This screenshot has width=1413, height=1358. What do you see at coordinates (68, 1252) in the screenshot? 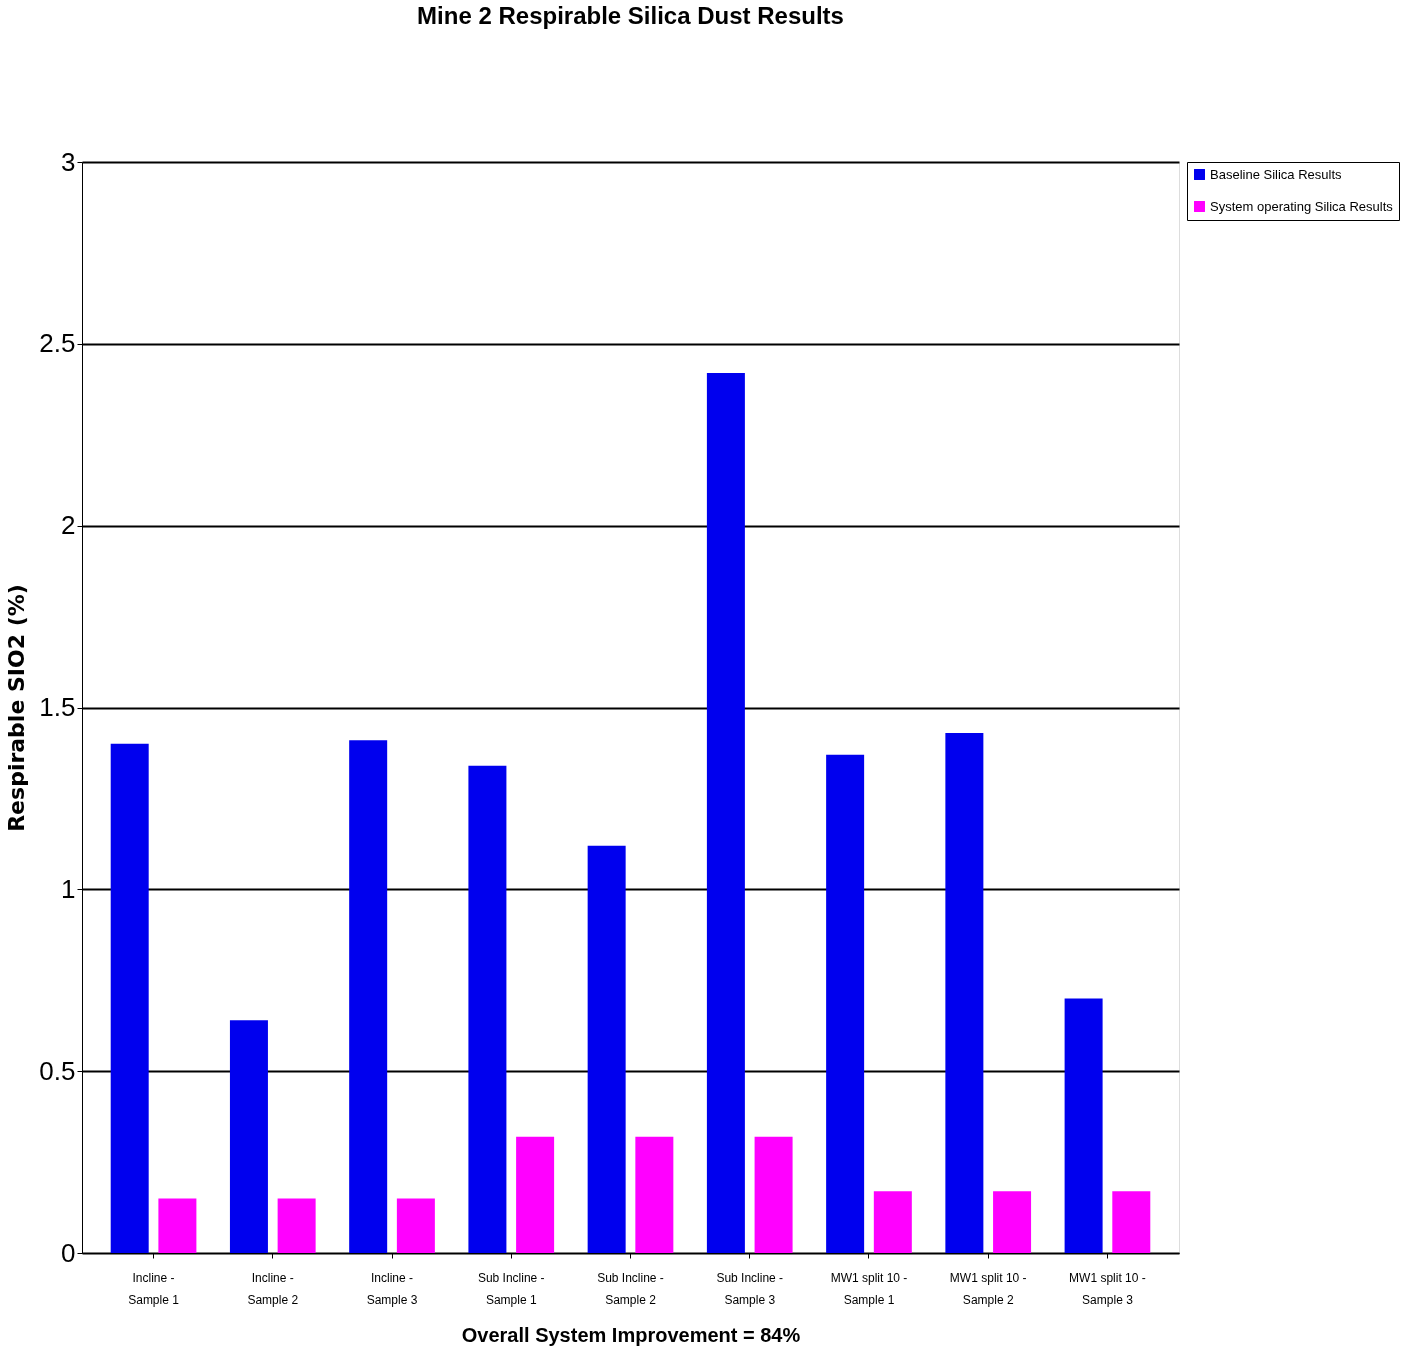
I see `y-tick-label: 0` at bounding box center [68, 1252].